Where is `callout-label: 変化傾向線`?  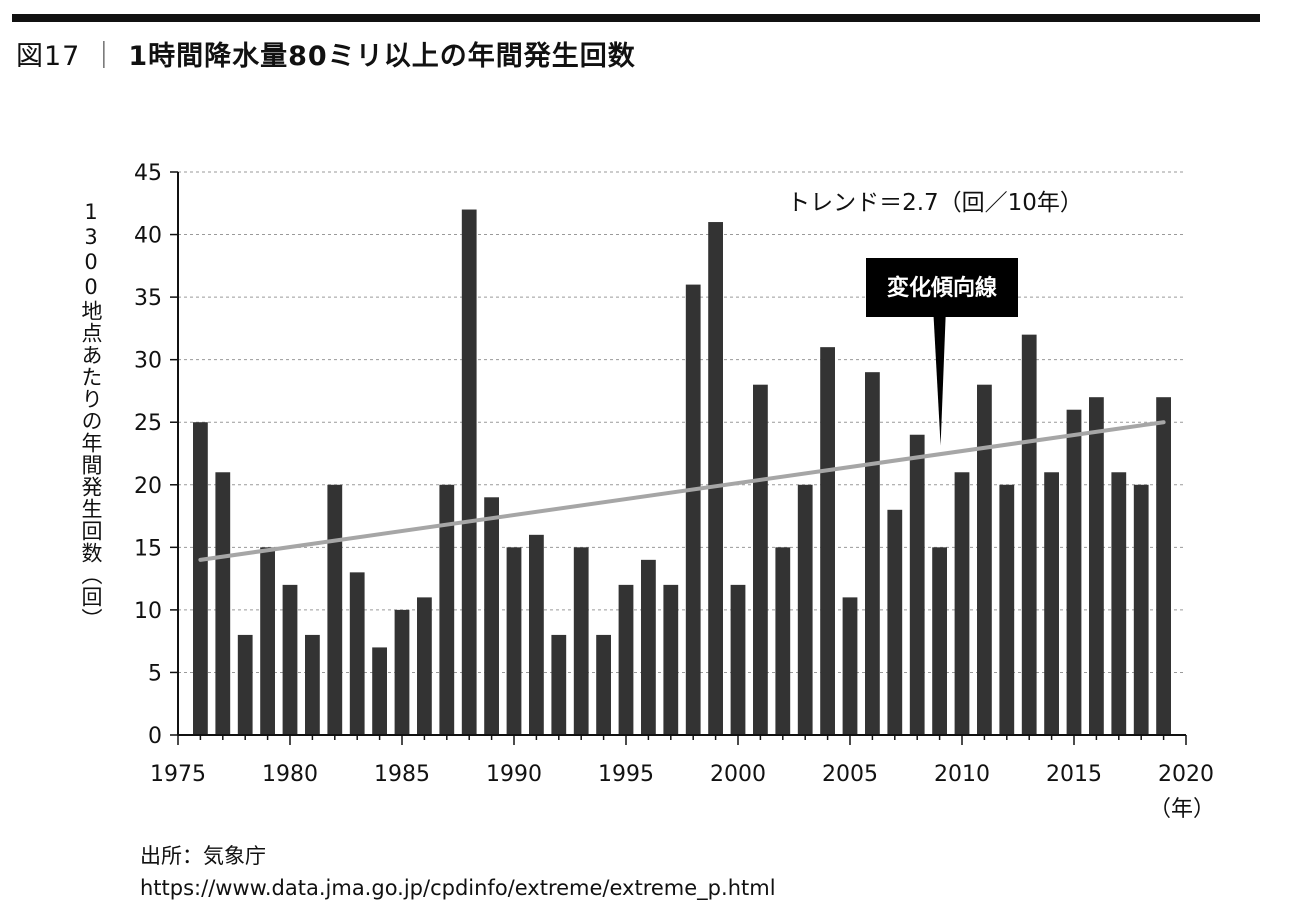
callout-label: 変化傾向線 is located at coordinates (942, 288).